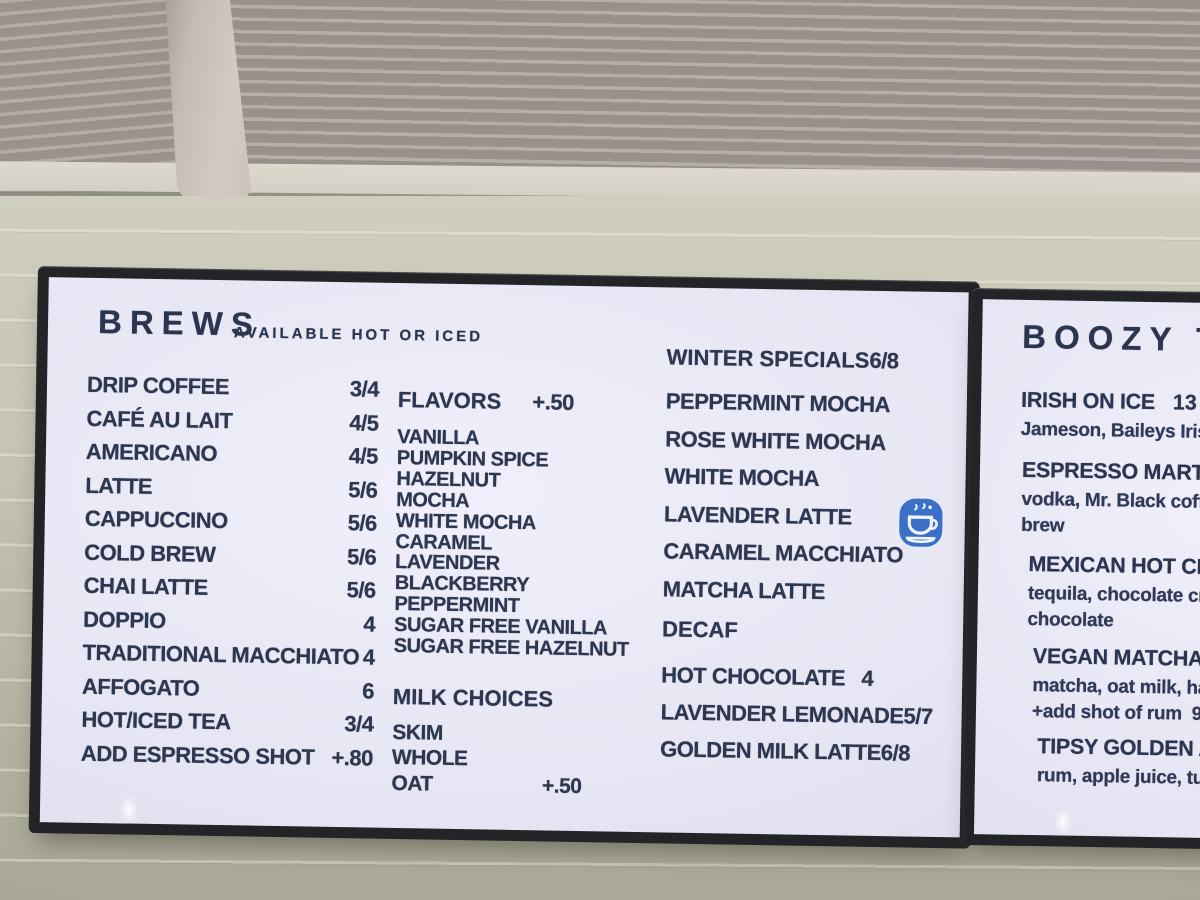 The height and width of the screenshot is (900, 1200). Describe the element at coordinates (783, 553) in the screenshot. I see `special-item: CARAMEL MACCHIATO` at that location.